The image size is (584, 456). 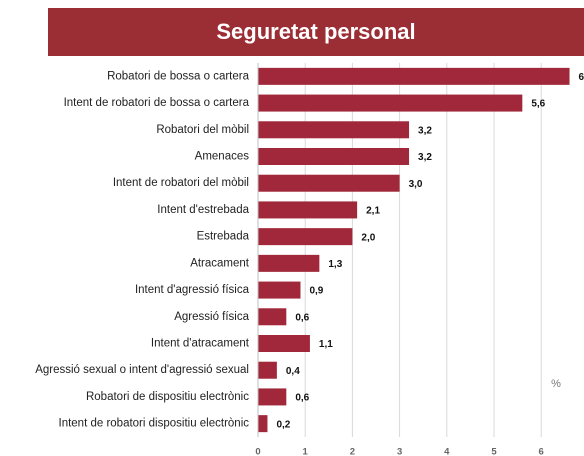 I want to click on category-label: Robatori del mòbil, so click(x=202, y=130).